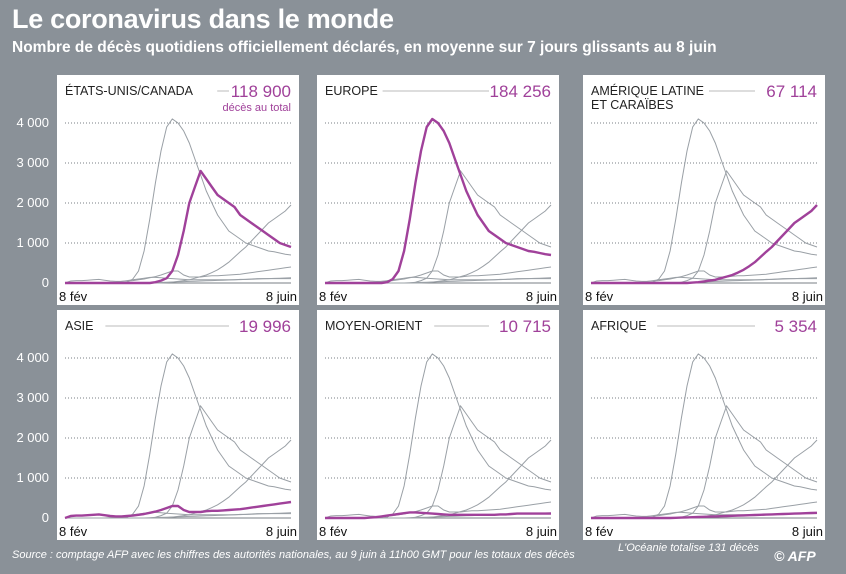 The width and height of the screenshot is (846, 574). What do you see at coordinates (704, 515) in the screenshot?
I see `series-line-af` at bounding box center [704, 515].